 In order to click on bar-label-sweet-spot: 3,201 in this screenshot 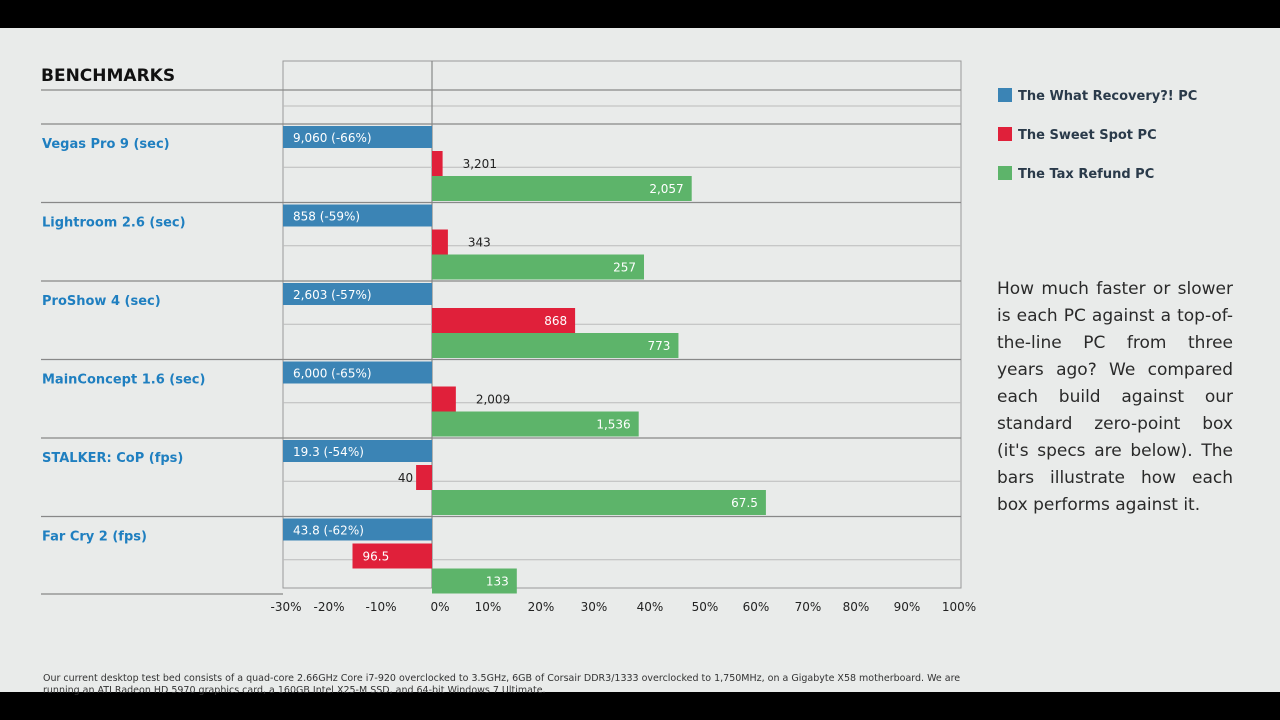, I will do `click(480, 164)`.